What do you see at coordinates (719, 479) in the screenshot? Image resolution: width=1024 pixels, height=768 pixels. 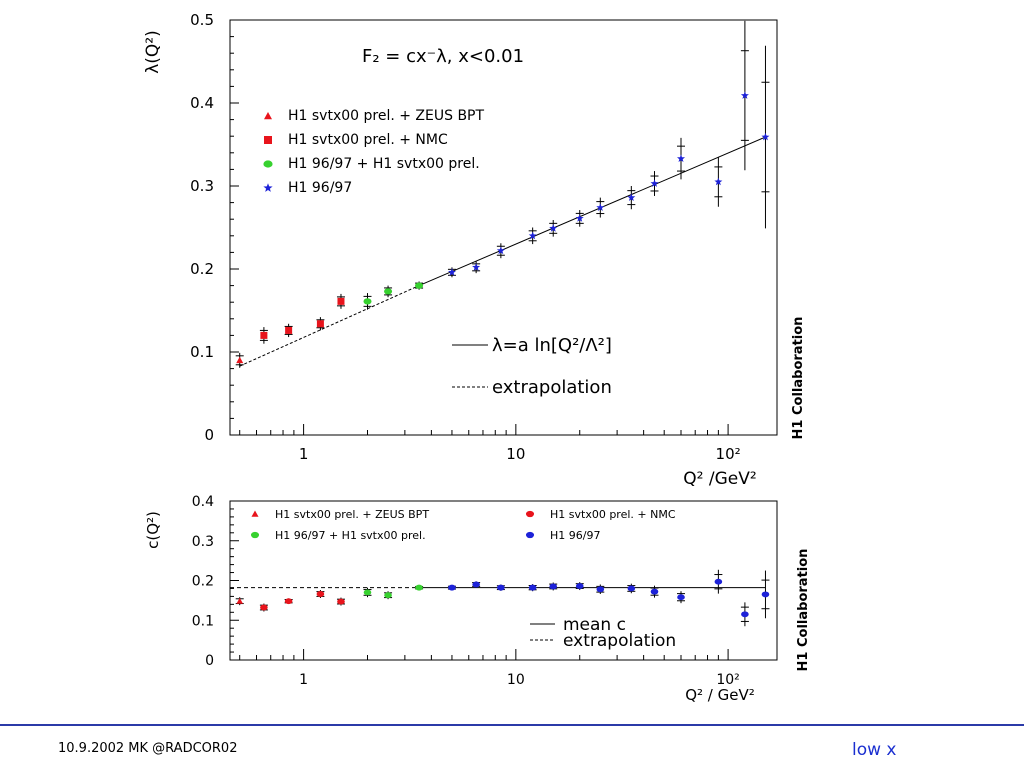 I see `x-axis-label: Q² /GeV²` at bounding box center [719, 479].